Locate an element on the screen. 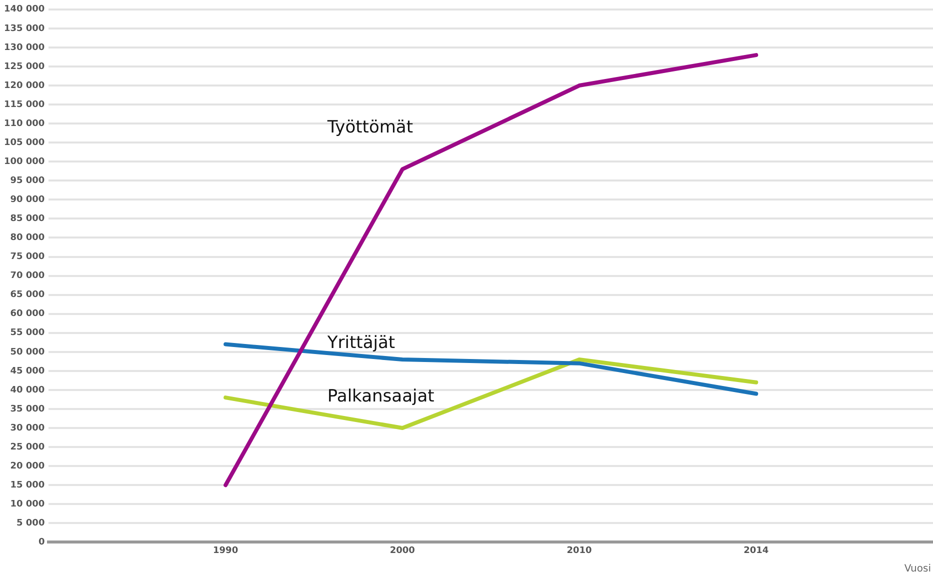 This screenshot has width=933, height=575. y-tick-label: 115 000 is located at coordinates (24, 105).